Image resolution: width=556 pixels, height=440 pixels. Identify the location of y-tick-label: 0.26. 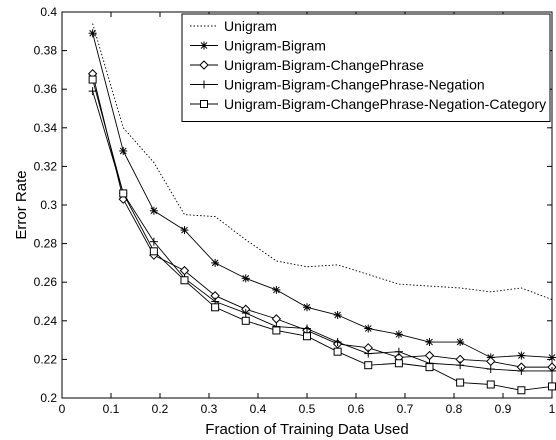
(46, 282).